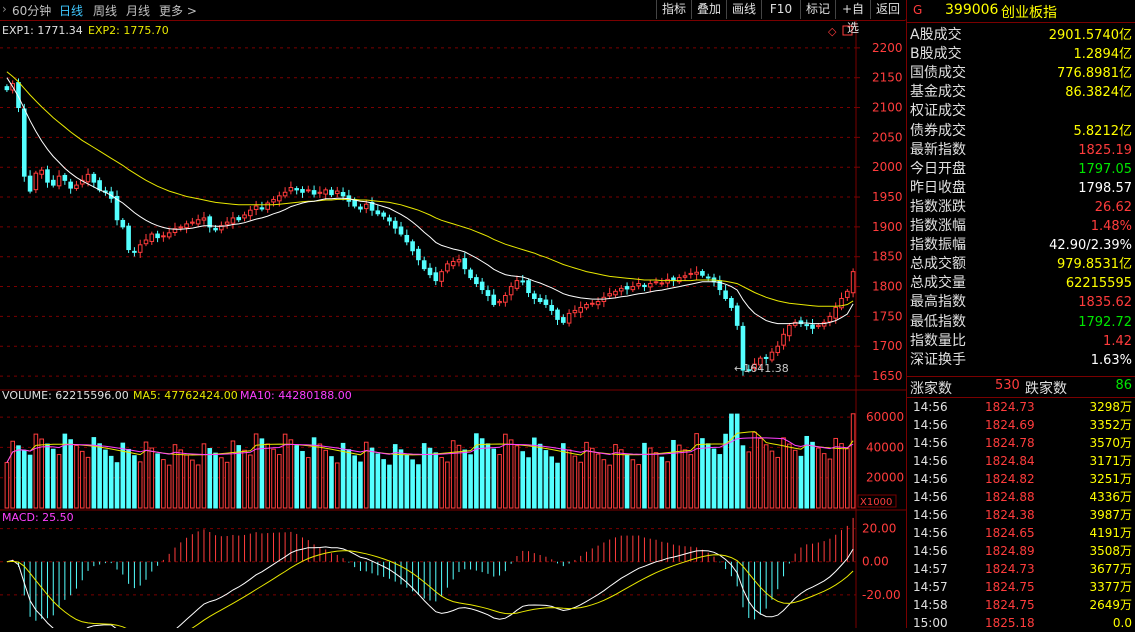 The width and height of the screenshot is (1135, 632). Describe the element at coordinates (930, 569) in the screenshot. I see `tick-time: 14:57` at that location.